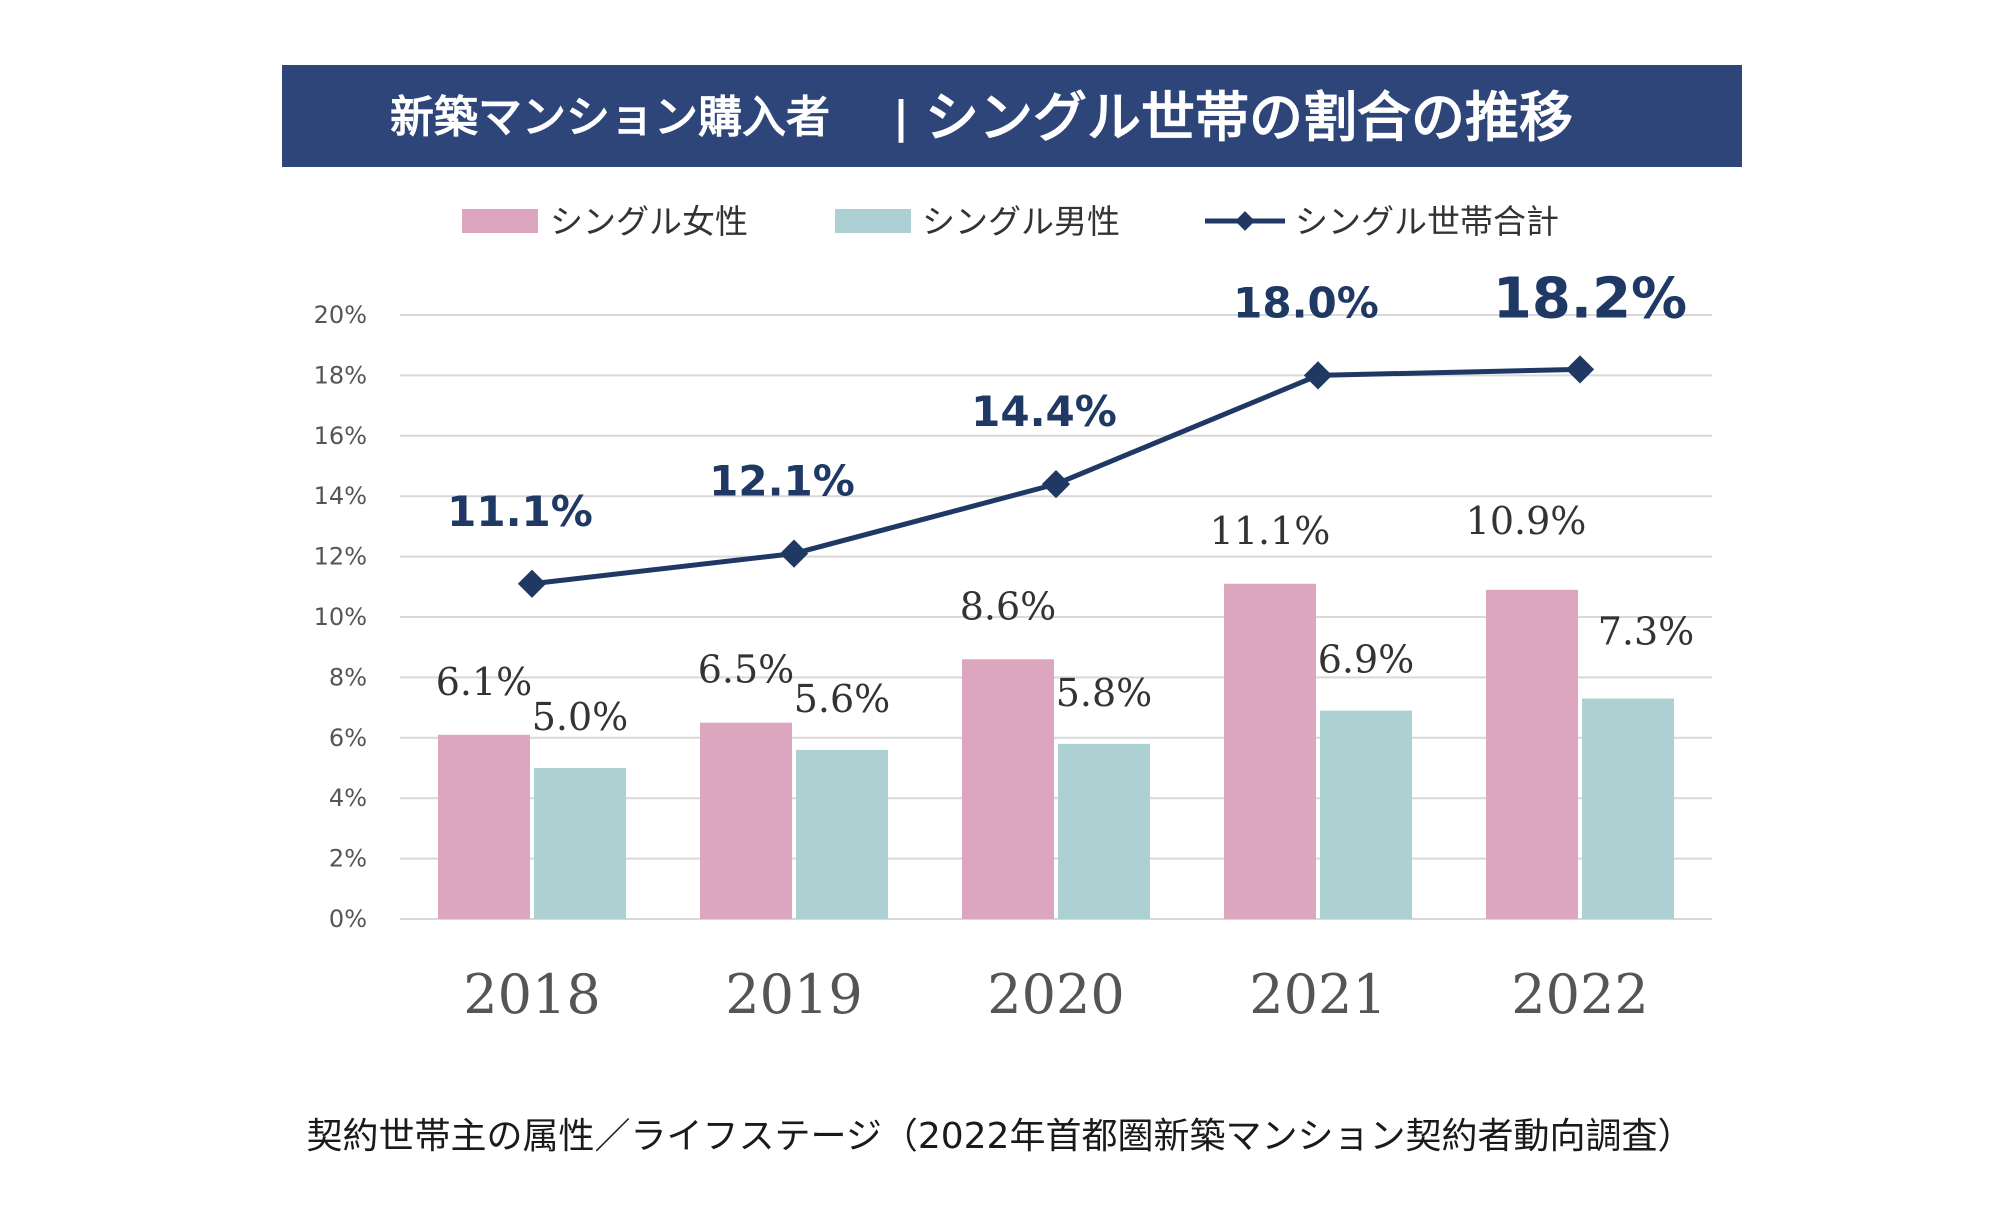  I want to click on legend-label-male: シングル男性, so click(1021, 221).